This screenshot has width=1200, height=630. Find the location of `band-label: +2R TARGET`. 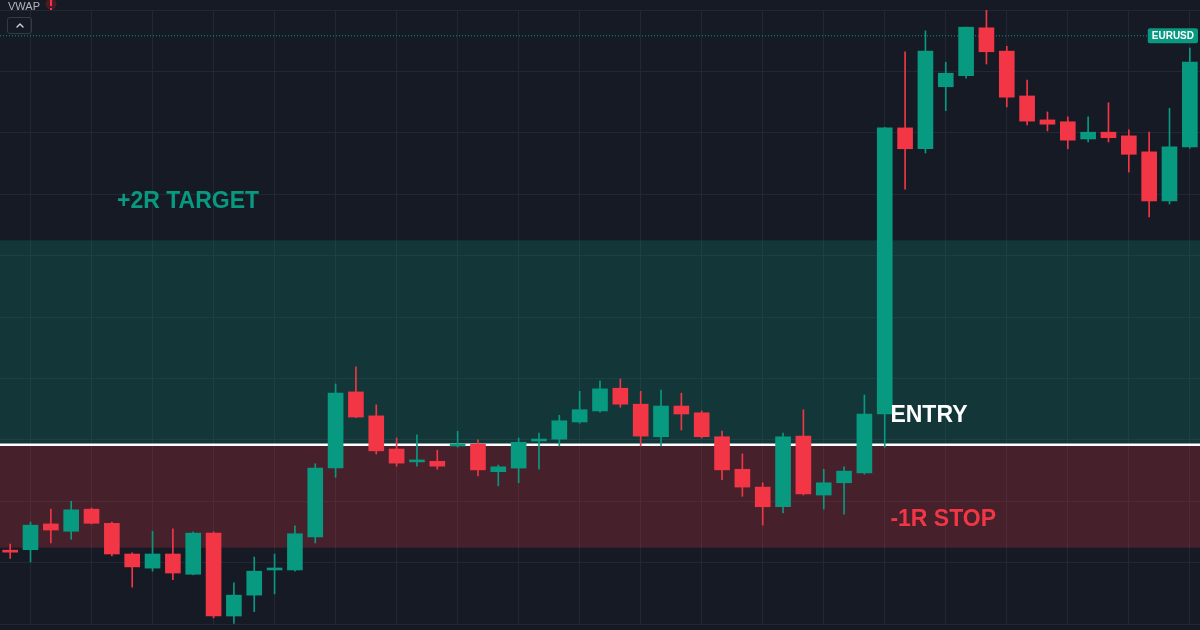

band-label: +2R TARGET is located at coordinates (188, 199).